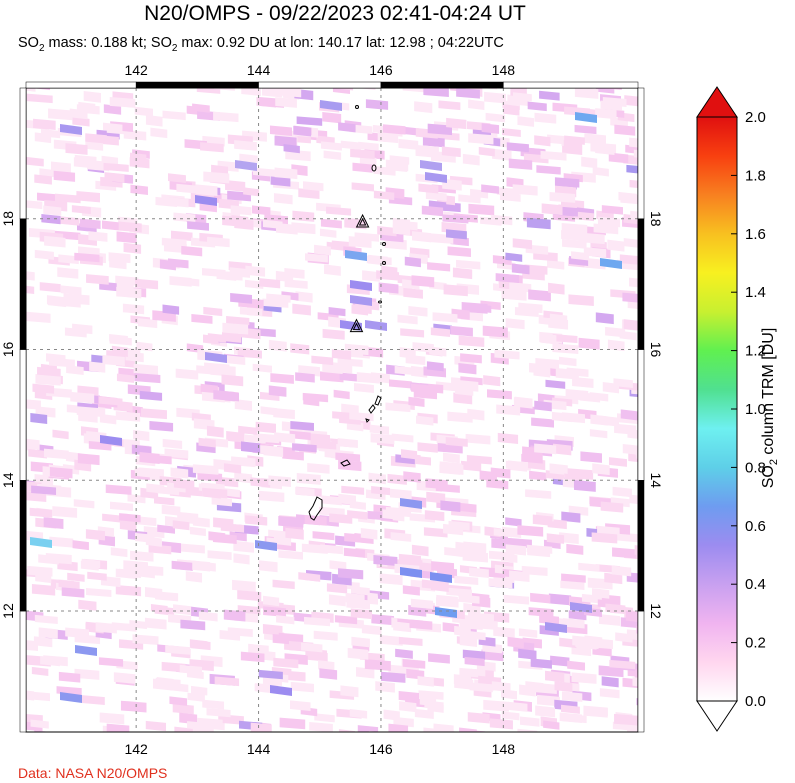 The width and height of the screenshot is (795, 783). I want to click on colorbar-min-arrow, so click(717, 716).